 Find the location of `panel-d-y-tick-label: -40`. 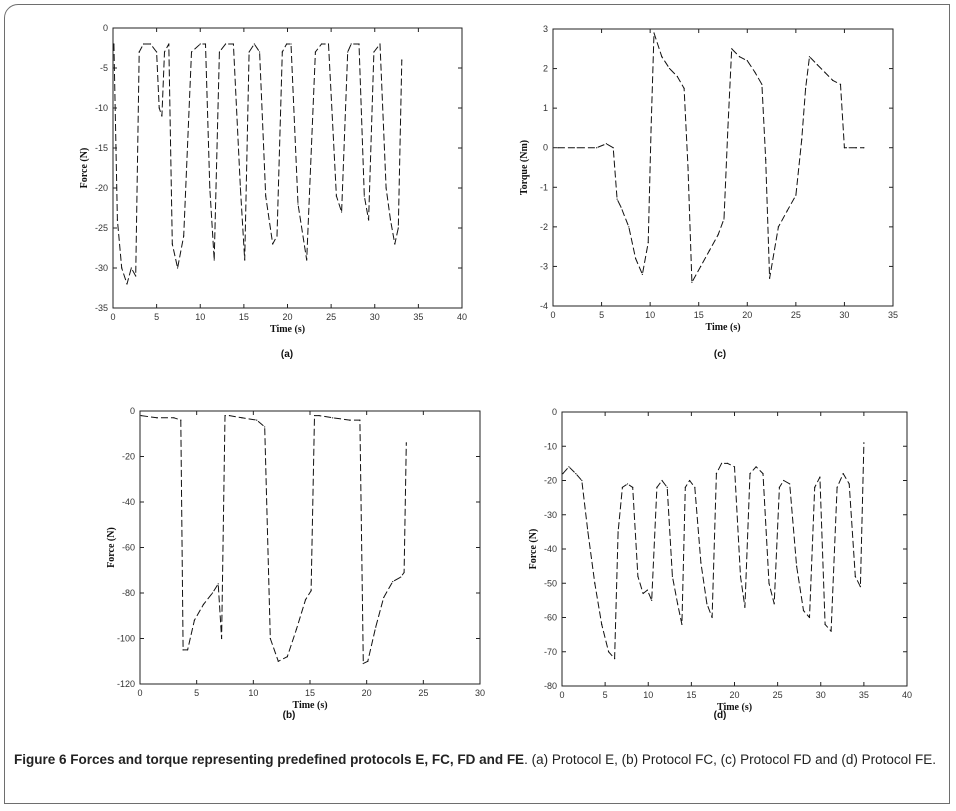

panel-d-y-tick-label: -40 is located at coordinates (550, 549).